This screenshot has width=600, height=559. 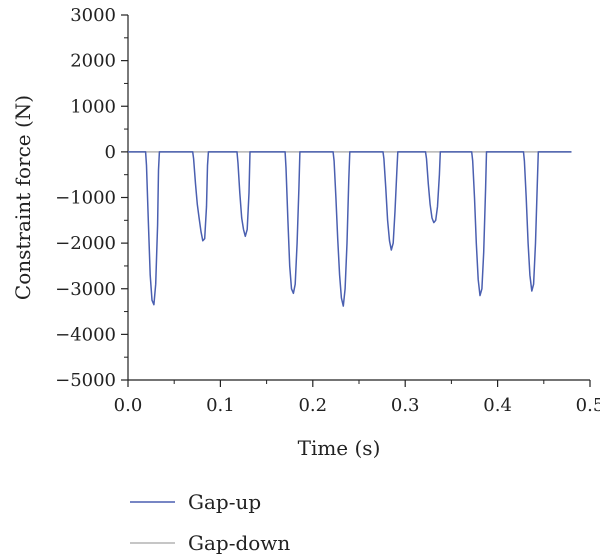 I want to click on x-tick-label: 0.0, so click(x=128, y=405).